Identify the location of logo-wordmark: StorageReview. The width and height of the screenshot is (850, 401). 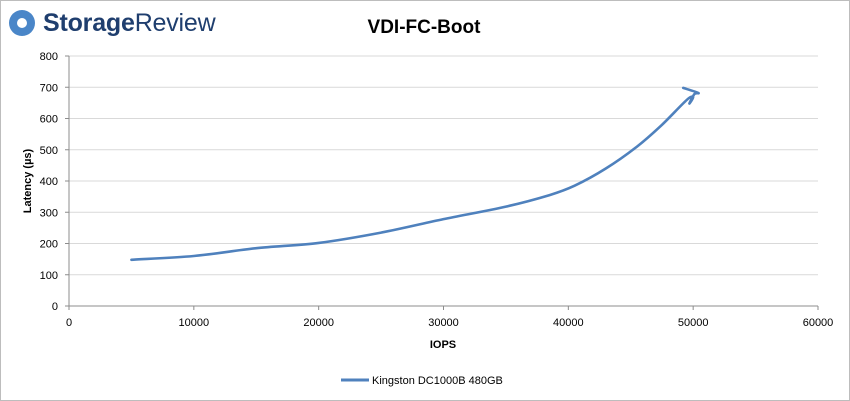
(129, 23).